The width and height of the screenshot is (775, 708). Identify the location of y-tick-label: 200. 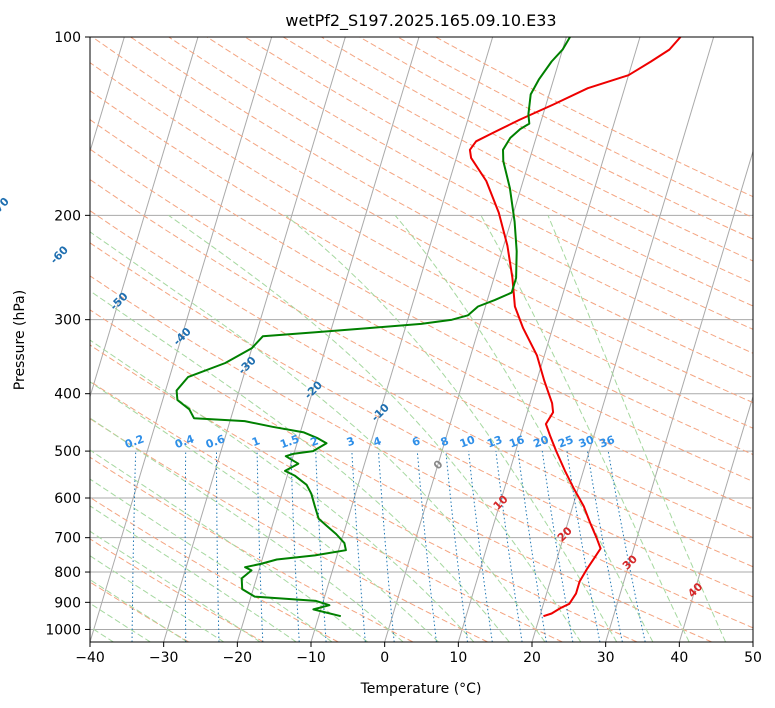
(67, 216).